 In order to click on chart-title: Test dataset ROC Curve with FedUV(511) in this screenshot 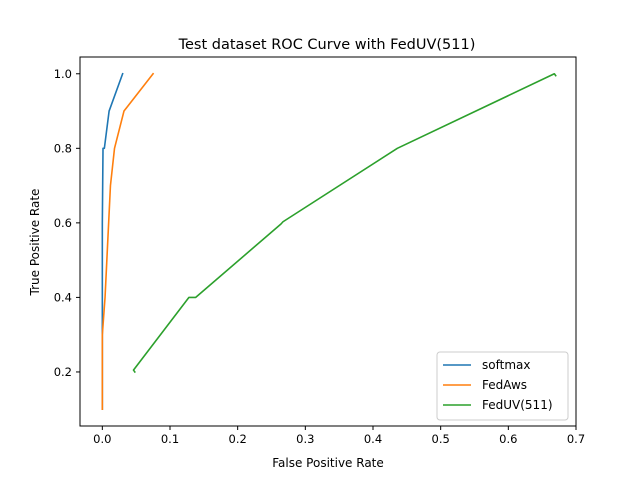, I will do `click(327, 45)`.